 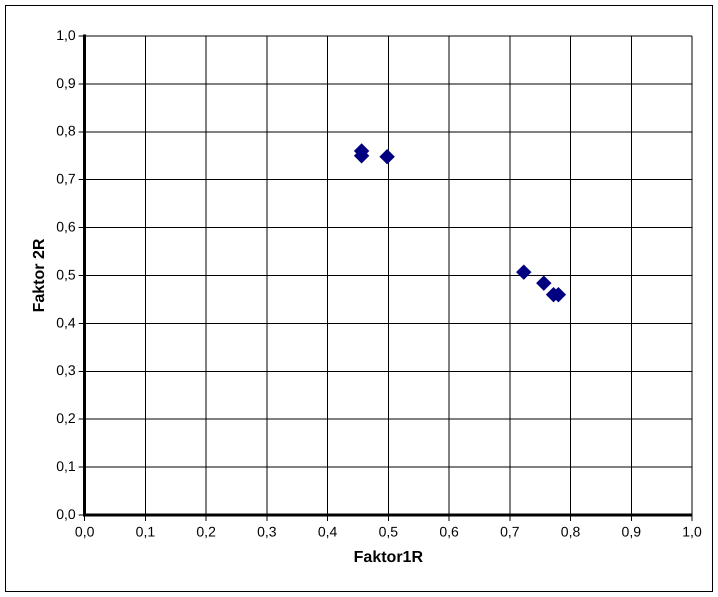 What do you see at coordinates (39, 275) in the screenshot?
I see `y-axis-title: Faktor 2R` at bounding box center [39, 275].